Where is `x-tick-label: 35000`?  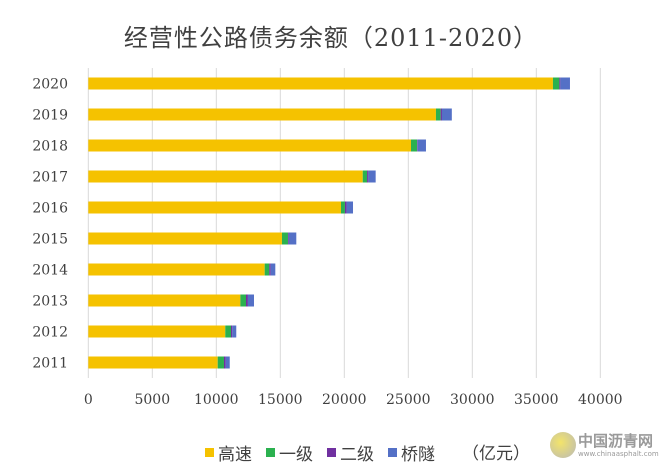 x-tick-label: 35000 is located at coordinates (536, 400).